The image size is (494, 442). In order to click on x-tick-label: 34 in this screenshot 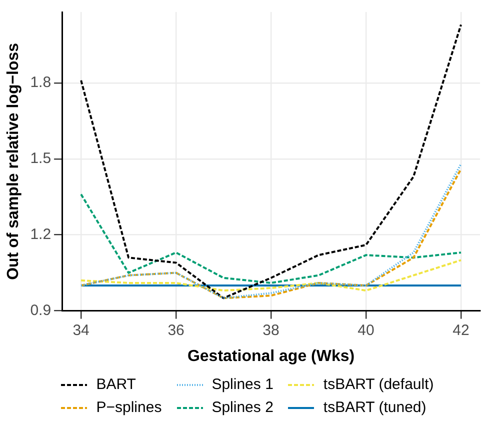, I will do `click(81, 330)`.